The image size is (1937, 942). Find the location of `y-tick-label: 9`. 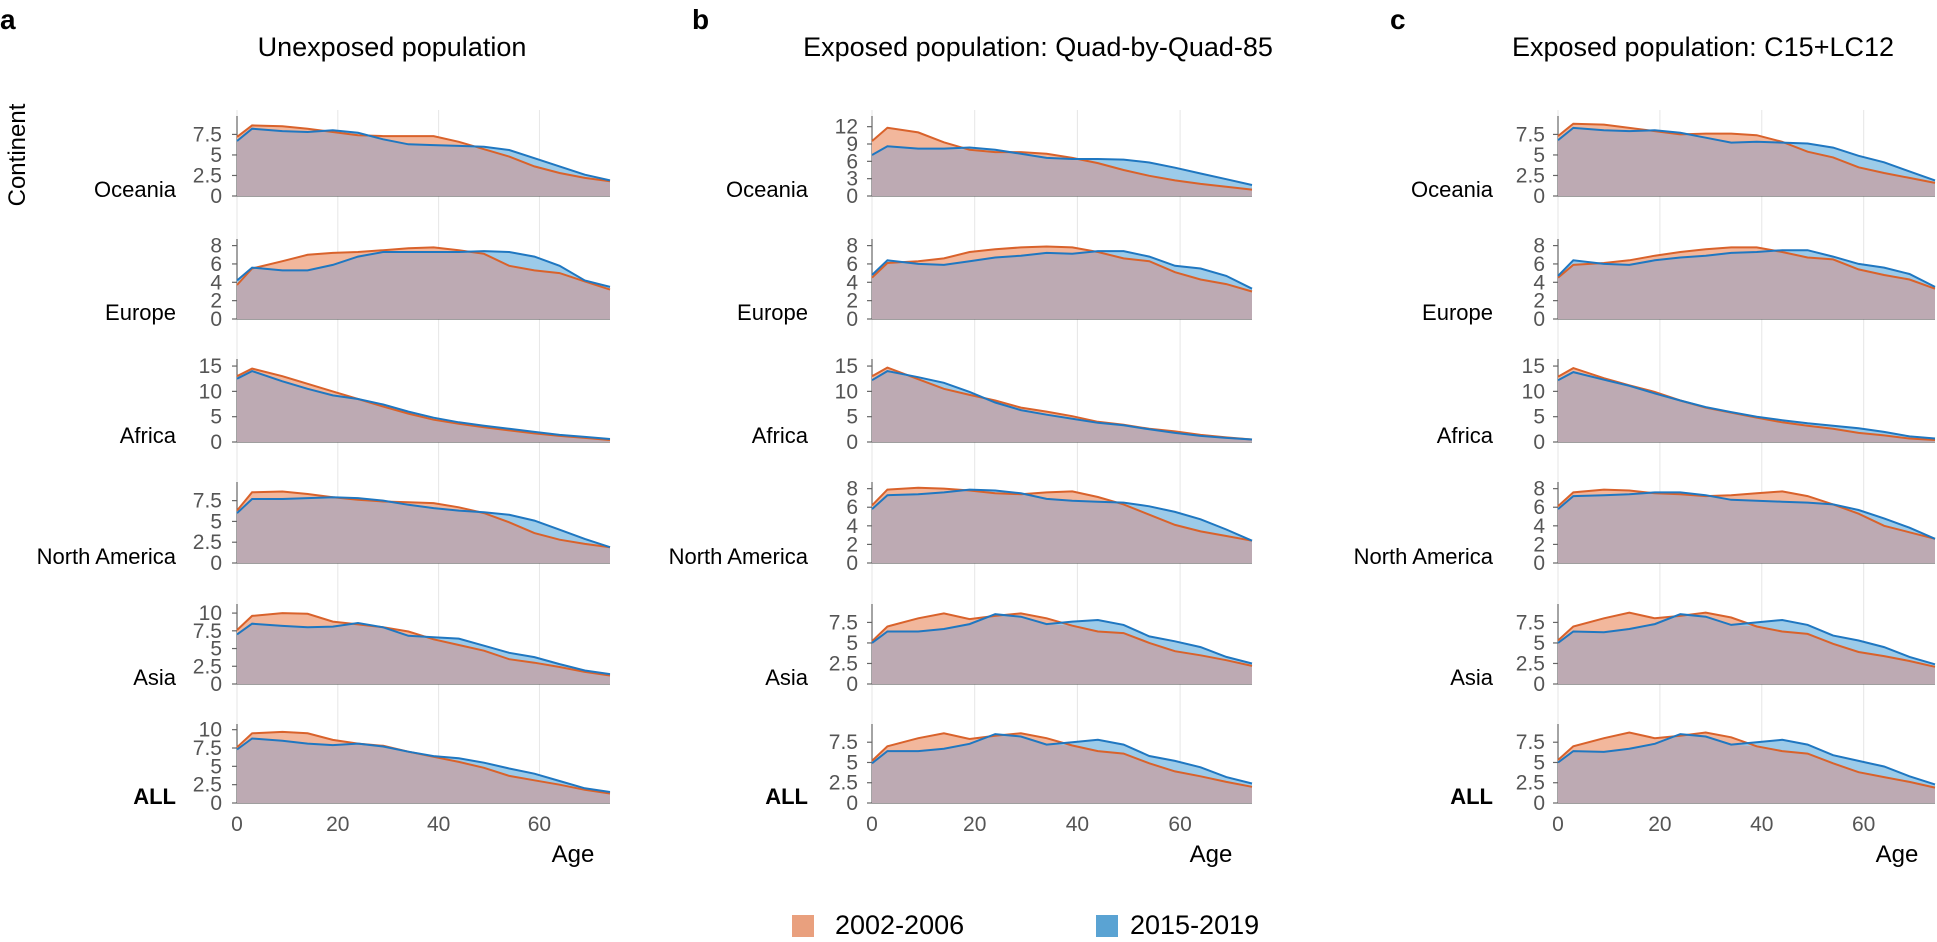

y-tick-label: 9 is located at coordinates (852, 144).